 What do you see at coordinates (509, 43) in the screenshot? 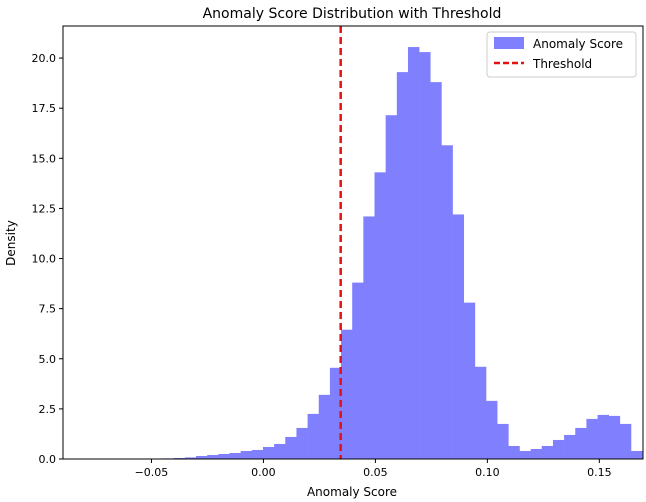
I see `legend-swatch-anomaly-score` at bounding box center [509, 43].